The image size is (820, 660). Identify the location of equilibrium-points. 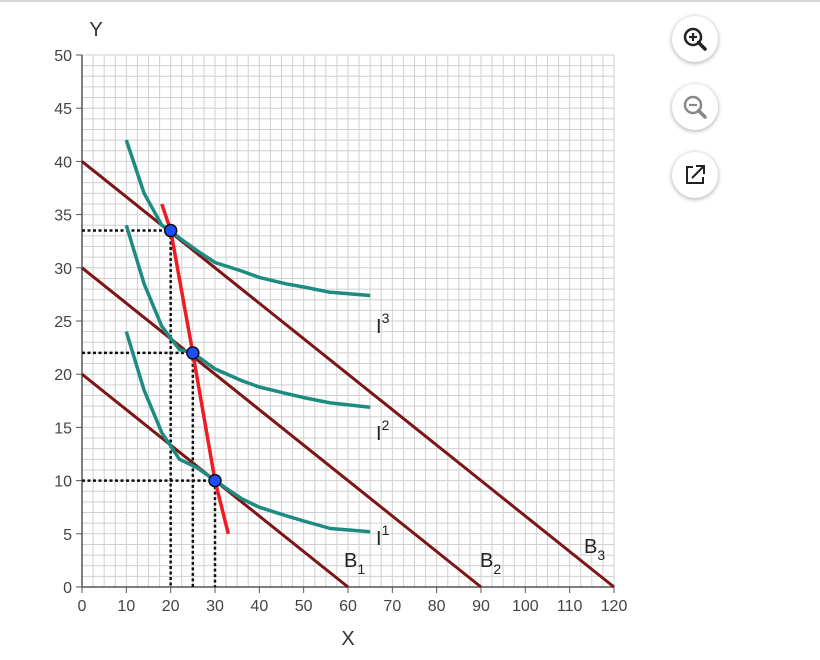
(192, 355).